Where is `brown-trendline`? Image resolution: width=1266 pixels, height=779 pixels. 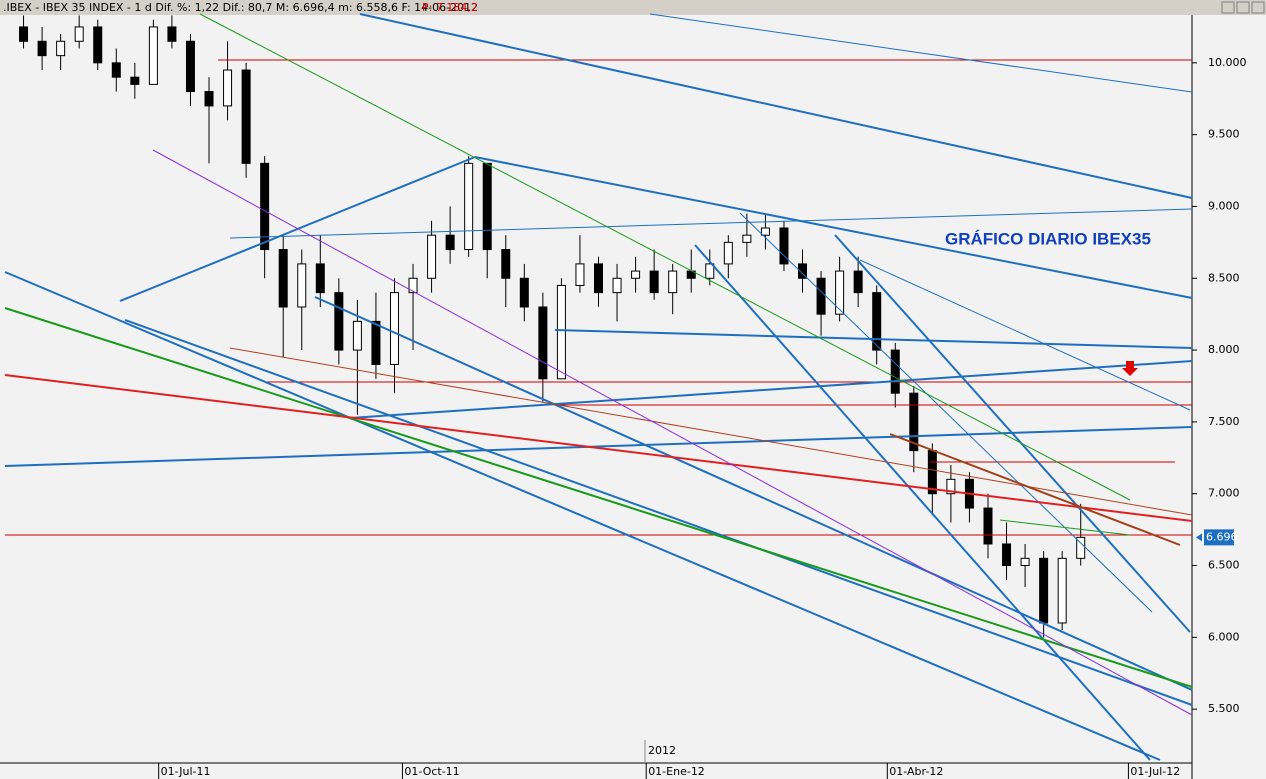
brown-trendline is located at coordinates (1035, 489).